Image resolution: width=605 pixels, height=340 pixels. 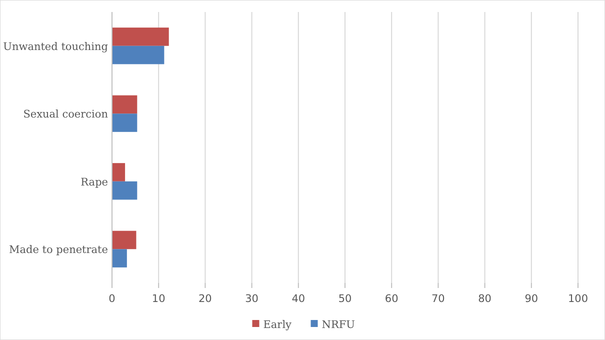 What do you see at coordinates (277, 325) in the screenshot?
I see `legend-label: Early` at bounding box center [277, 325].